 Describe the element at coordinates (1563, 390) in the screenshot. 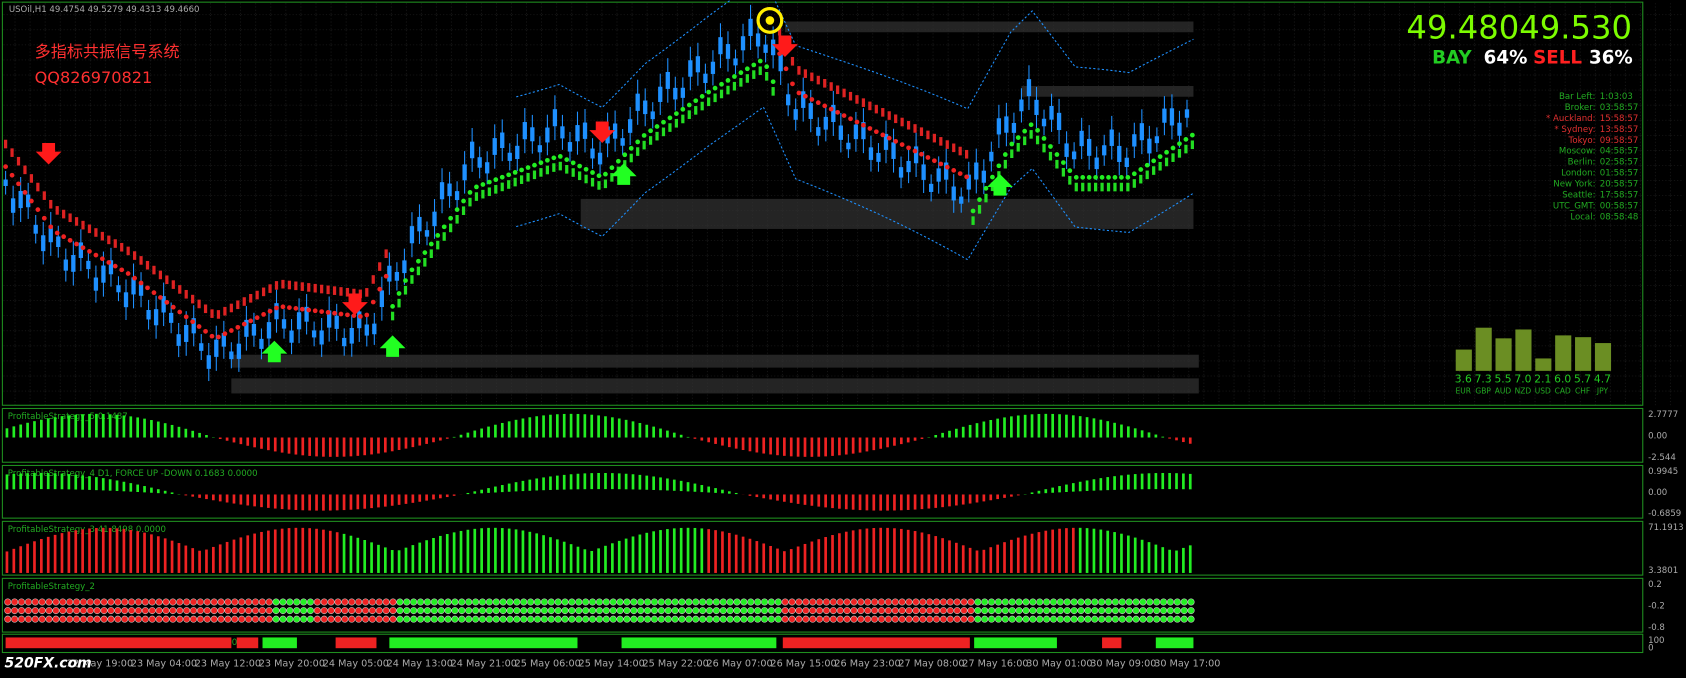

I see `strength-currency: CAD` at that location.